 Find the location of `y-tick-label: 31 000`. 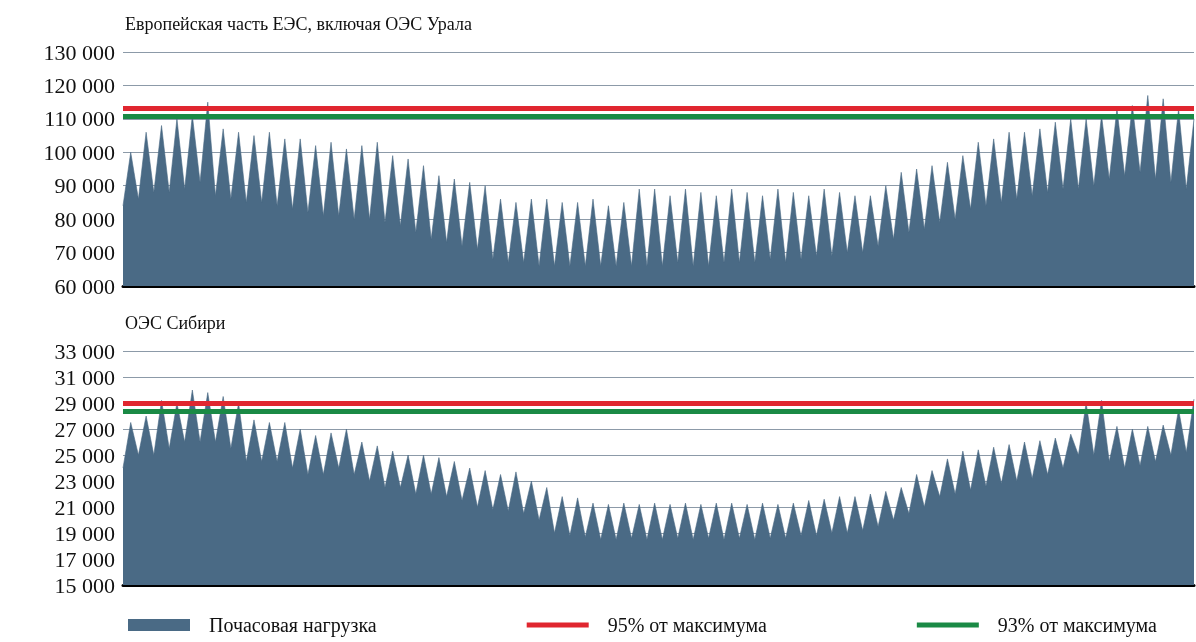

y-tick-label: 31 000 is located at coordinates (84, 377).